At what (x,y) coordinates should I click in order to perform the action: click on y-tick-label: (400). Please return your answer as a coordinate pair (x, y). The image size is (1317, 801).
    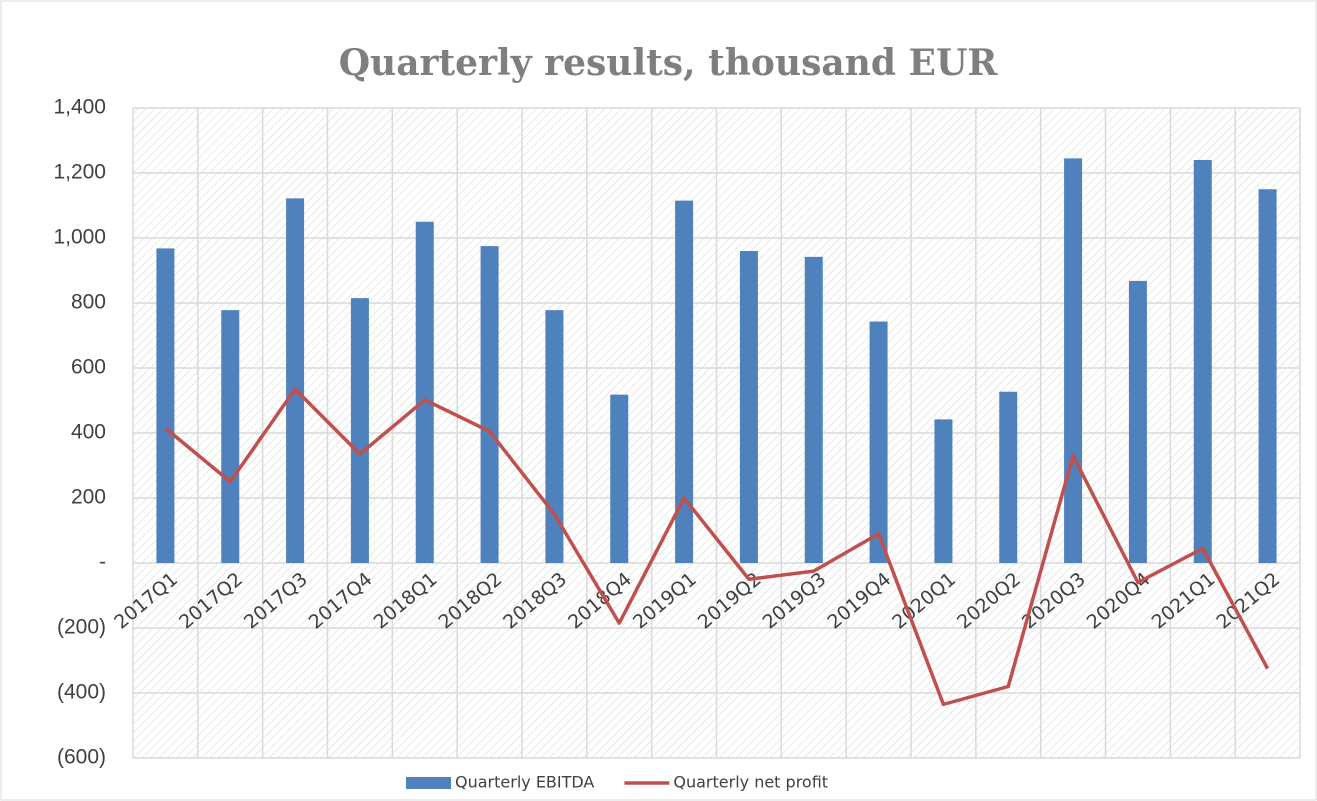
    Looking at the image, I should click on (81, 692).